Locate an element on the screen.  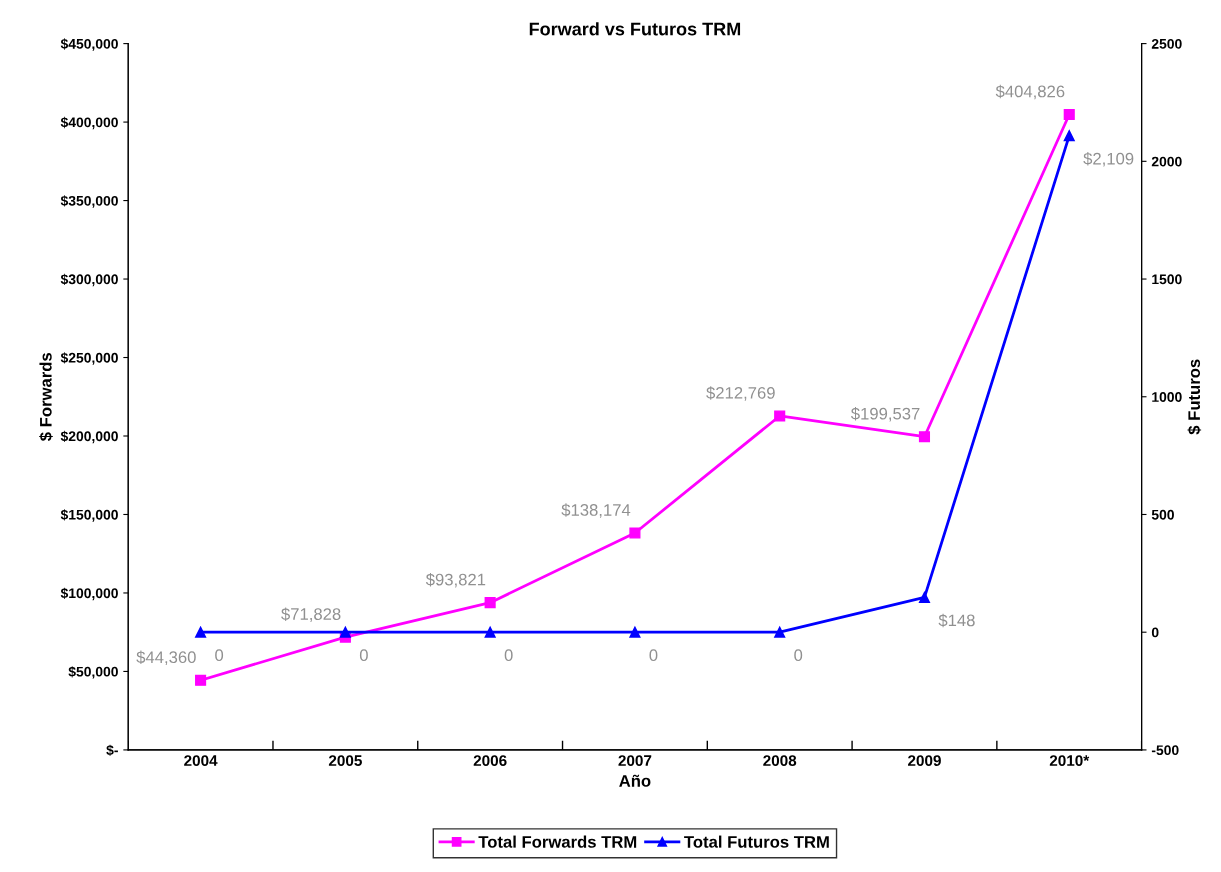
chart-title: Forward vs Futuros TRM is located at coordinates (635, 29).